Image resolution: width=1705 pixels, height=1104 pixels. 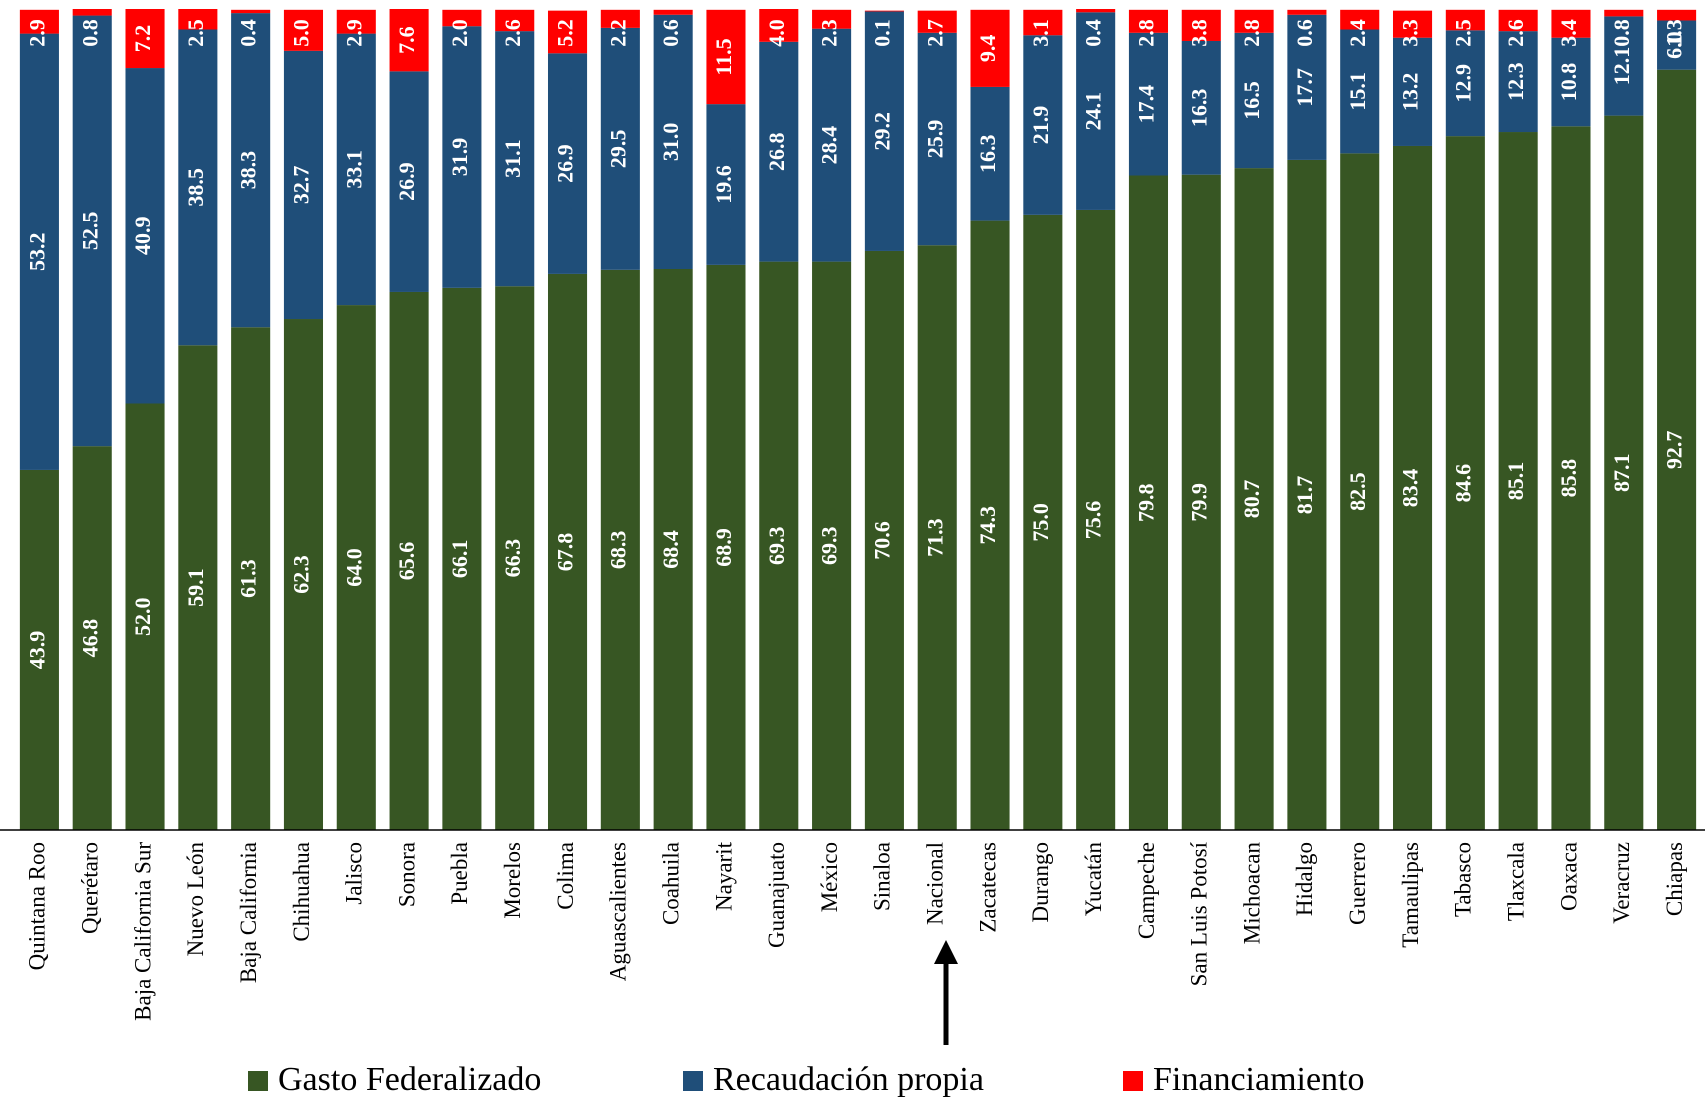 What do you see at coordinates (829, 546) in the screenshot?
I see `data-label: 69.3` at bounding box center [829, 546].